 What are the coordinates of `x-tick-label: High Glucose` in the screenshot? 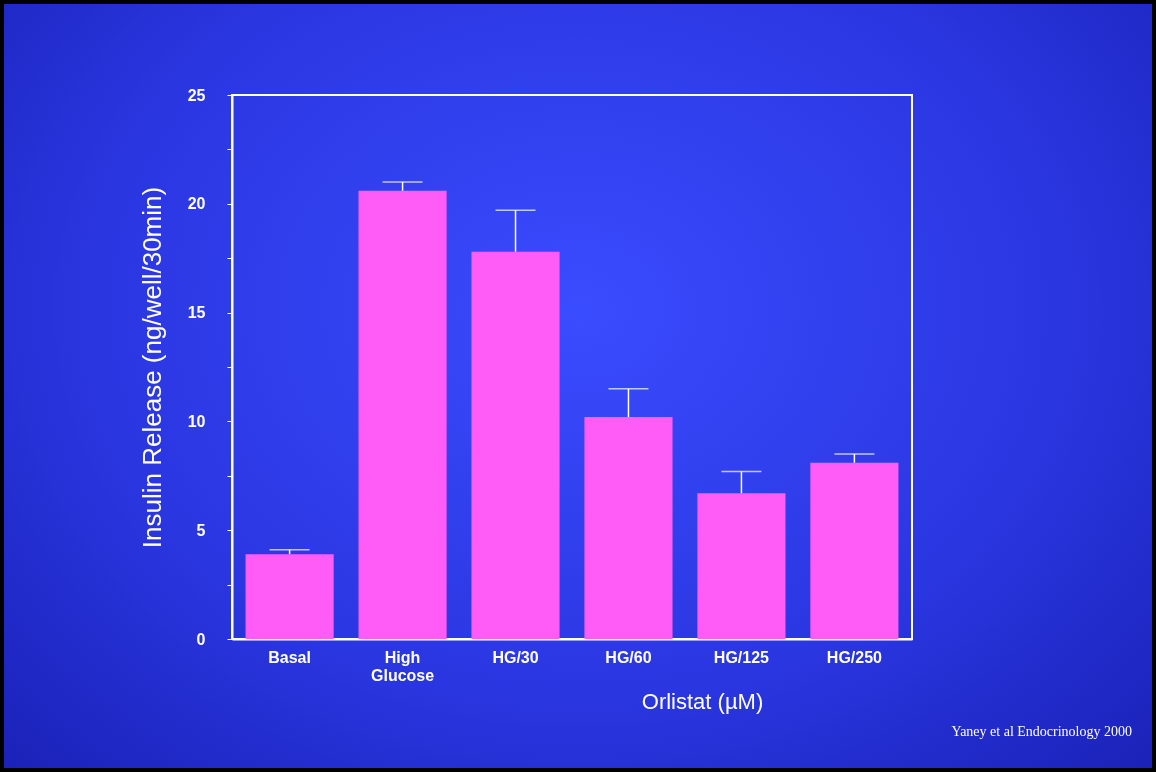 It's located at (402, 666).